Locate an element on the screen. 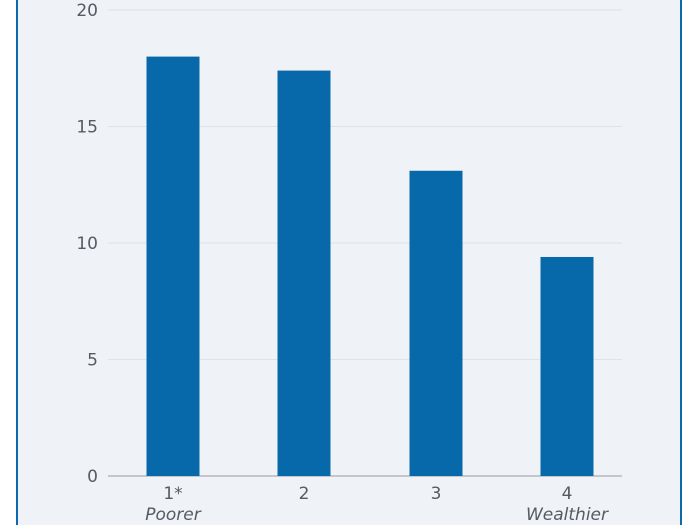  y-tick-label: 20 is located at coordinates (87, 11).